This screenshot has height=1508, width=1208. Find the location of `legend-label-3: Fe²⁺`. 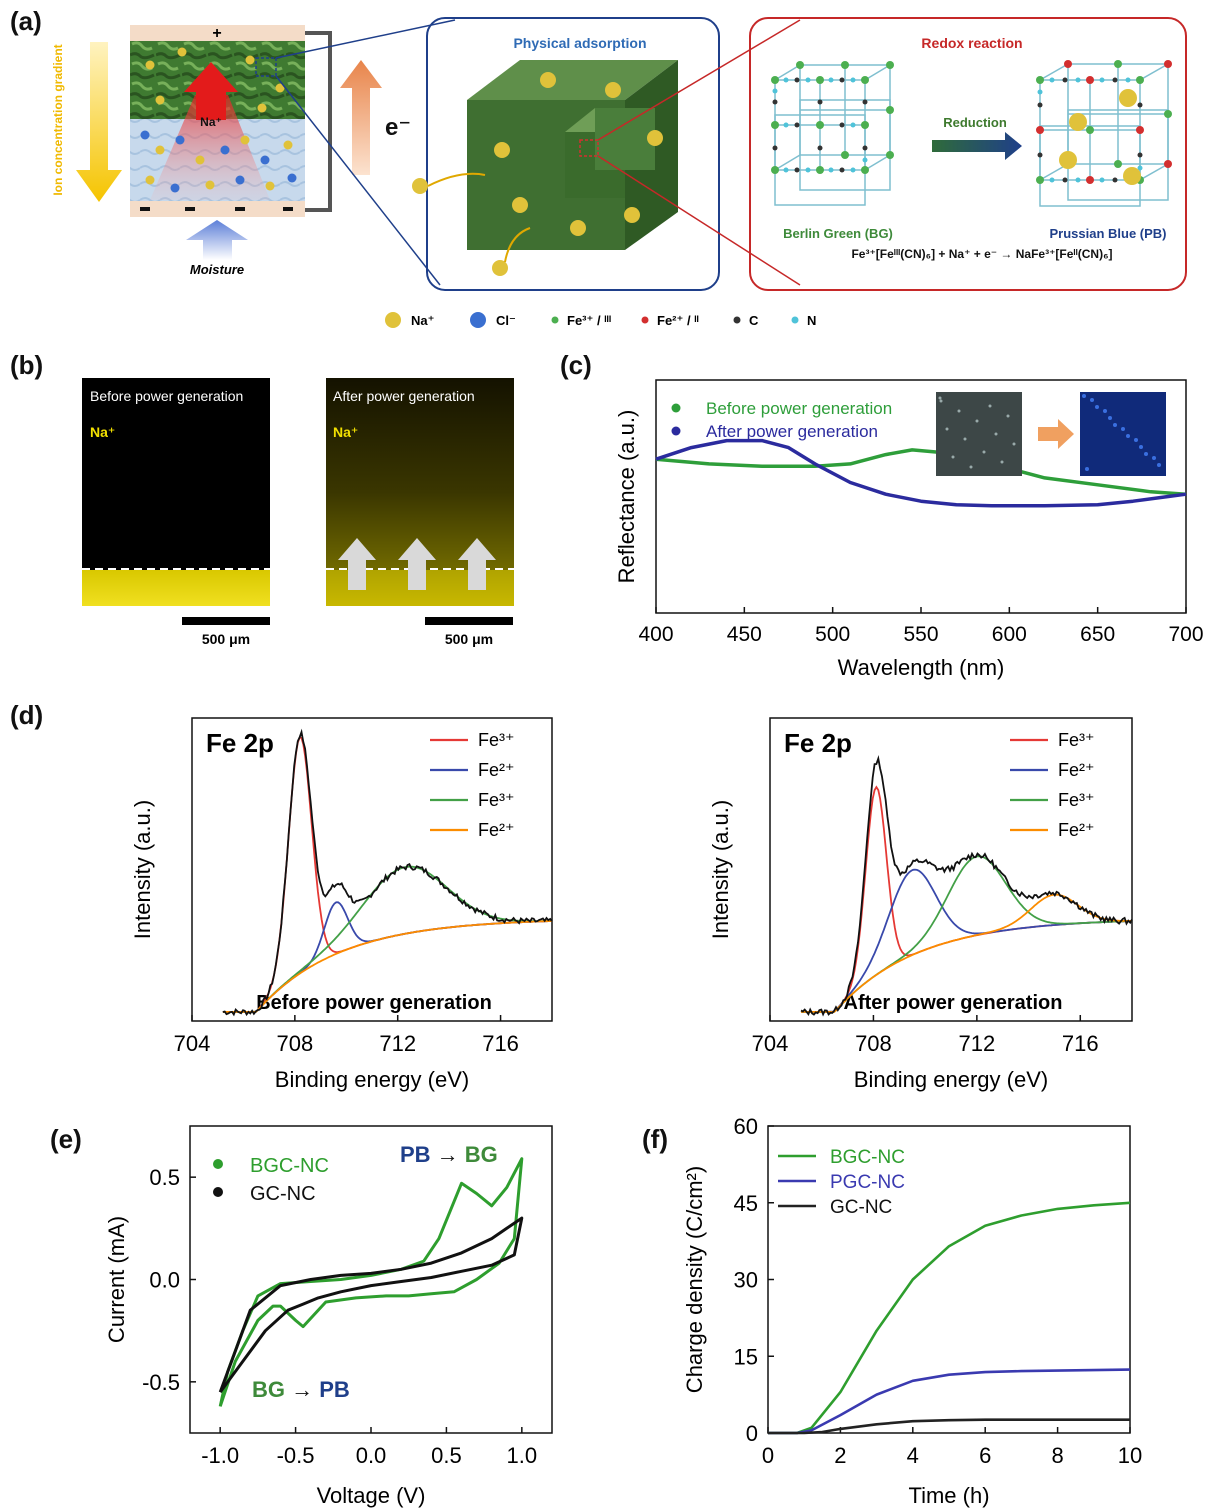

legend-label-3: Fe²⁺ is located at coordinates (1076, 830).